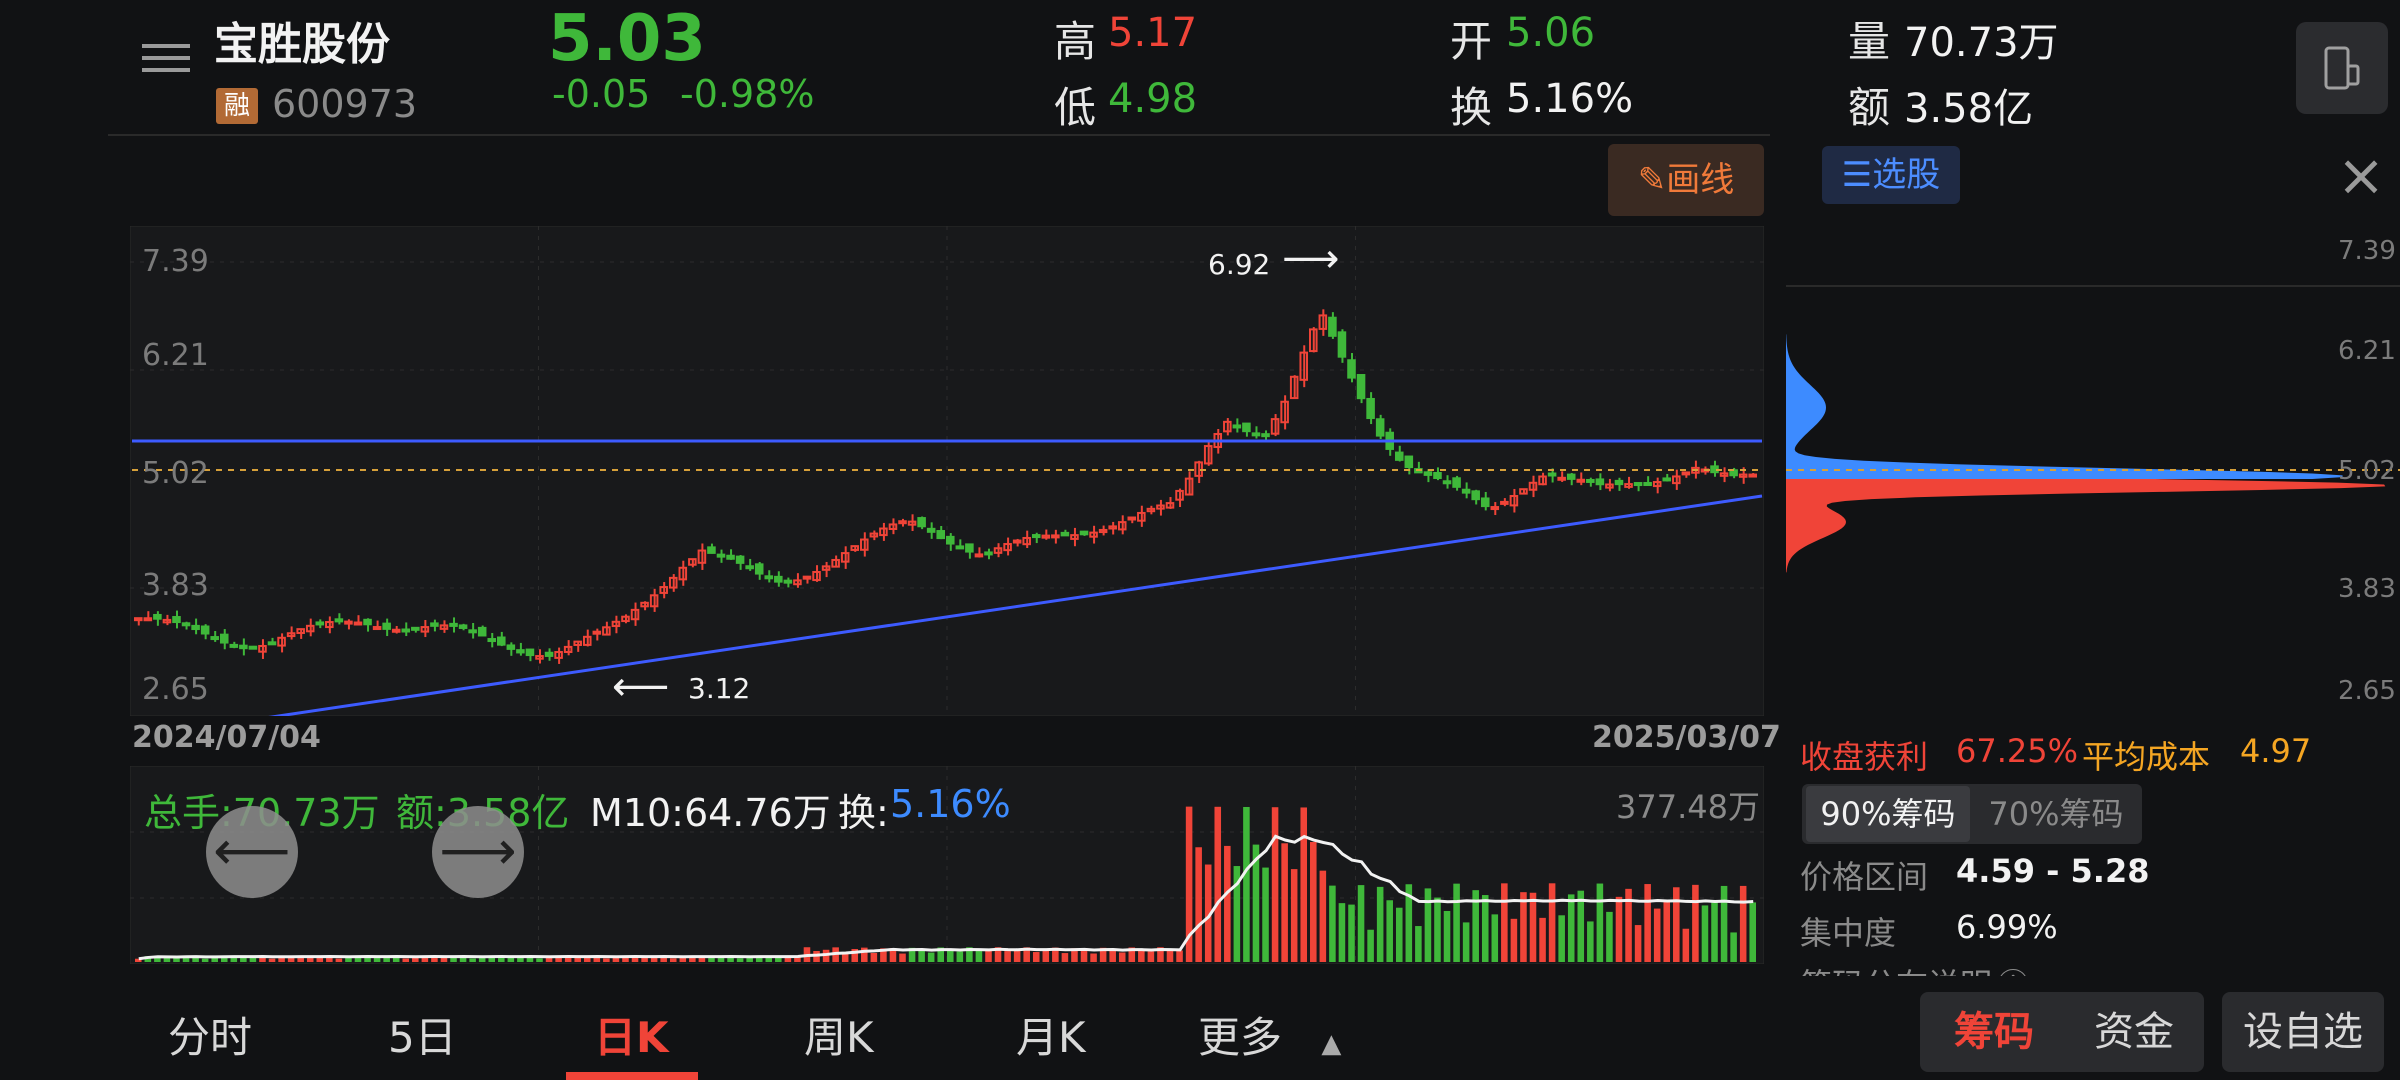 This screenshot has height=1080, width=2400. Describe the element at coordinates (2276, 751) in the screenshot. I see `avg-cost-value: 4.97` at that location.